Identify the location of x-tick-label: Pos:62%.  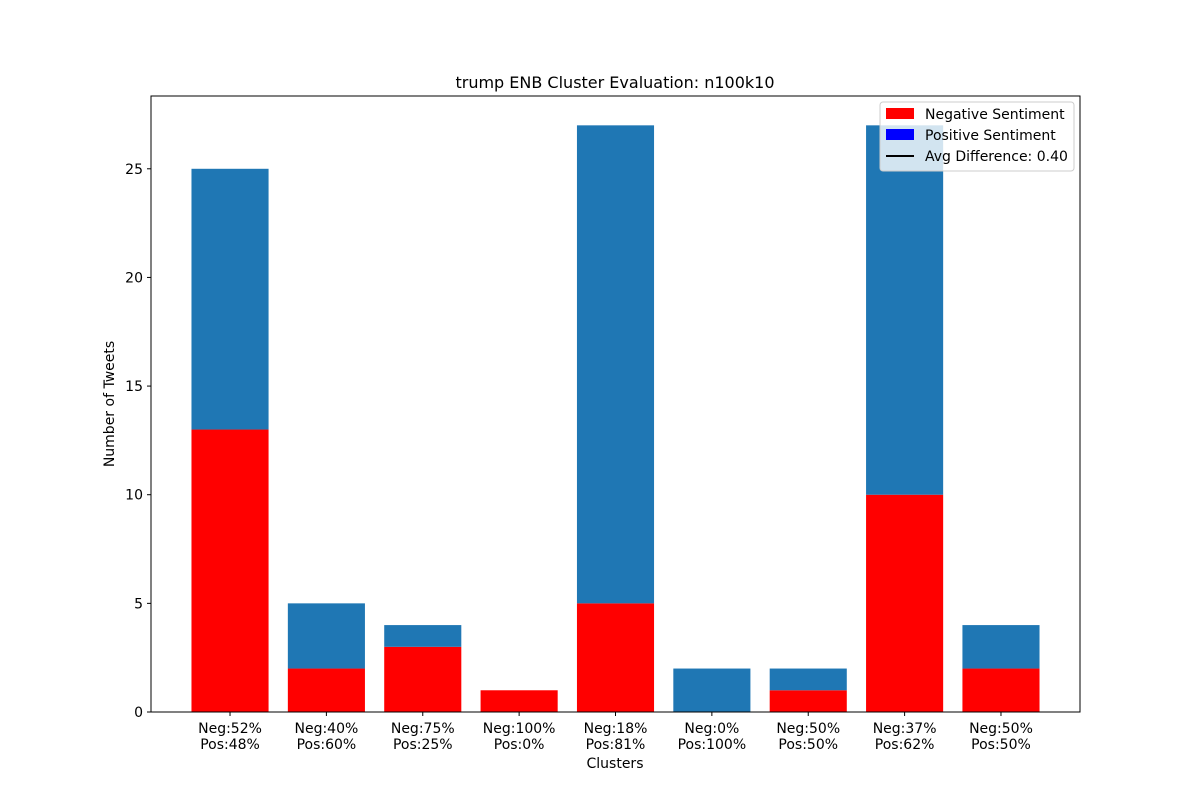
(905, 745).